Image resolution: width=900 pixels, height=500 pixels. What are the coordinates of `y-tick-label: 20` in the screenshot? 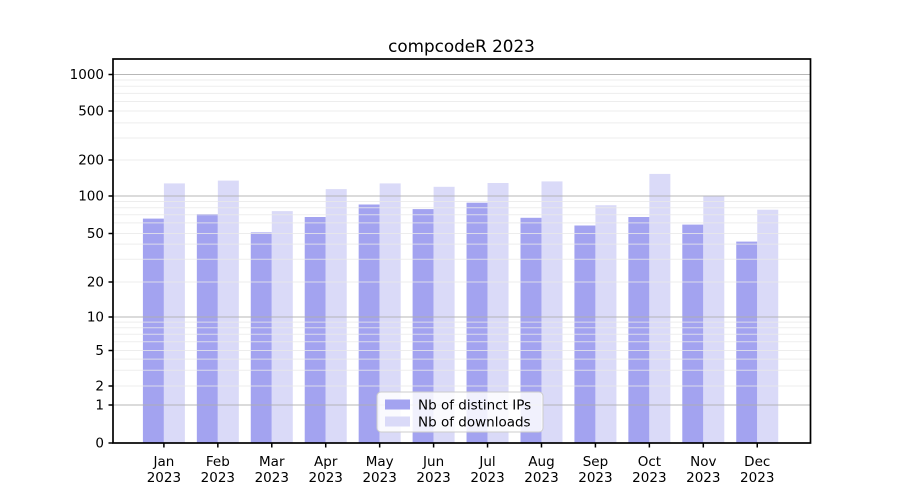 It's located at (95, 283).